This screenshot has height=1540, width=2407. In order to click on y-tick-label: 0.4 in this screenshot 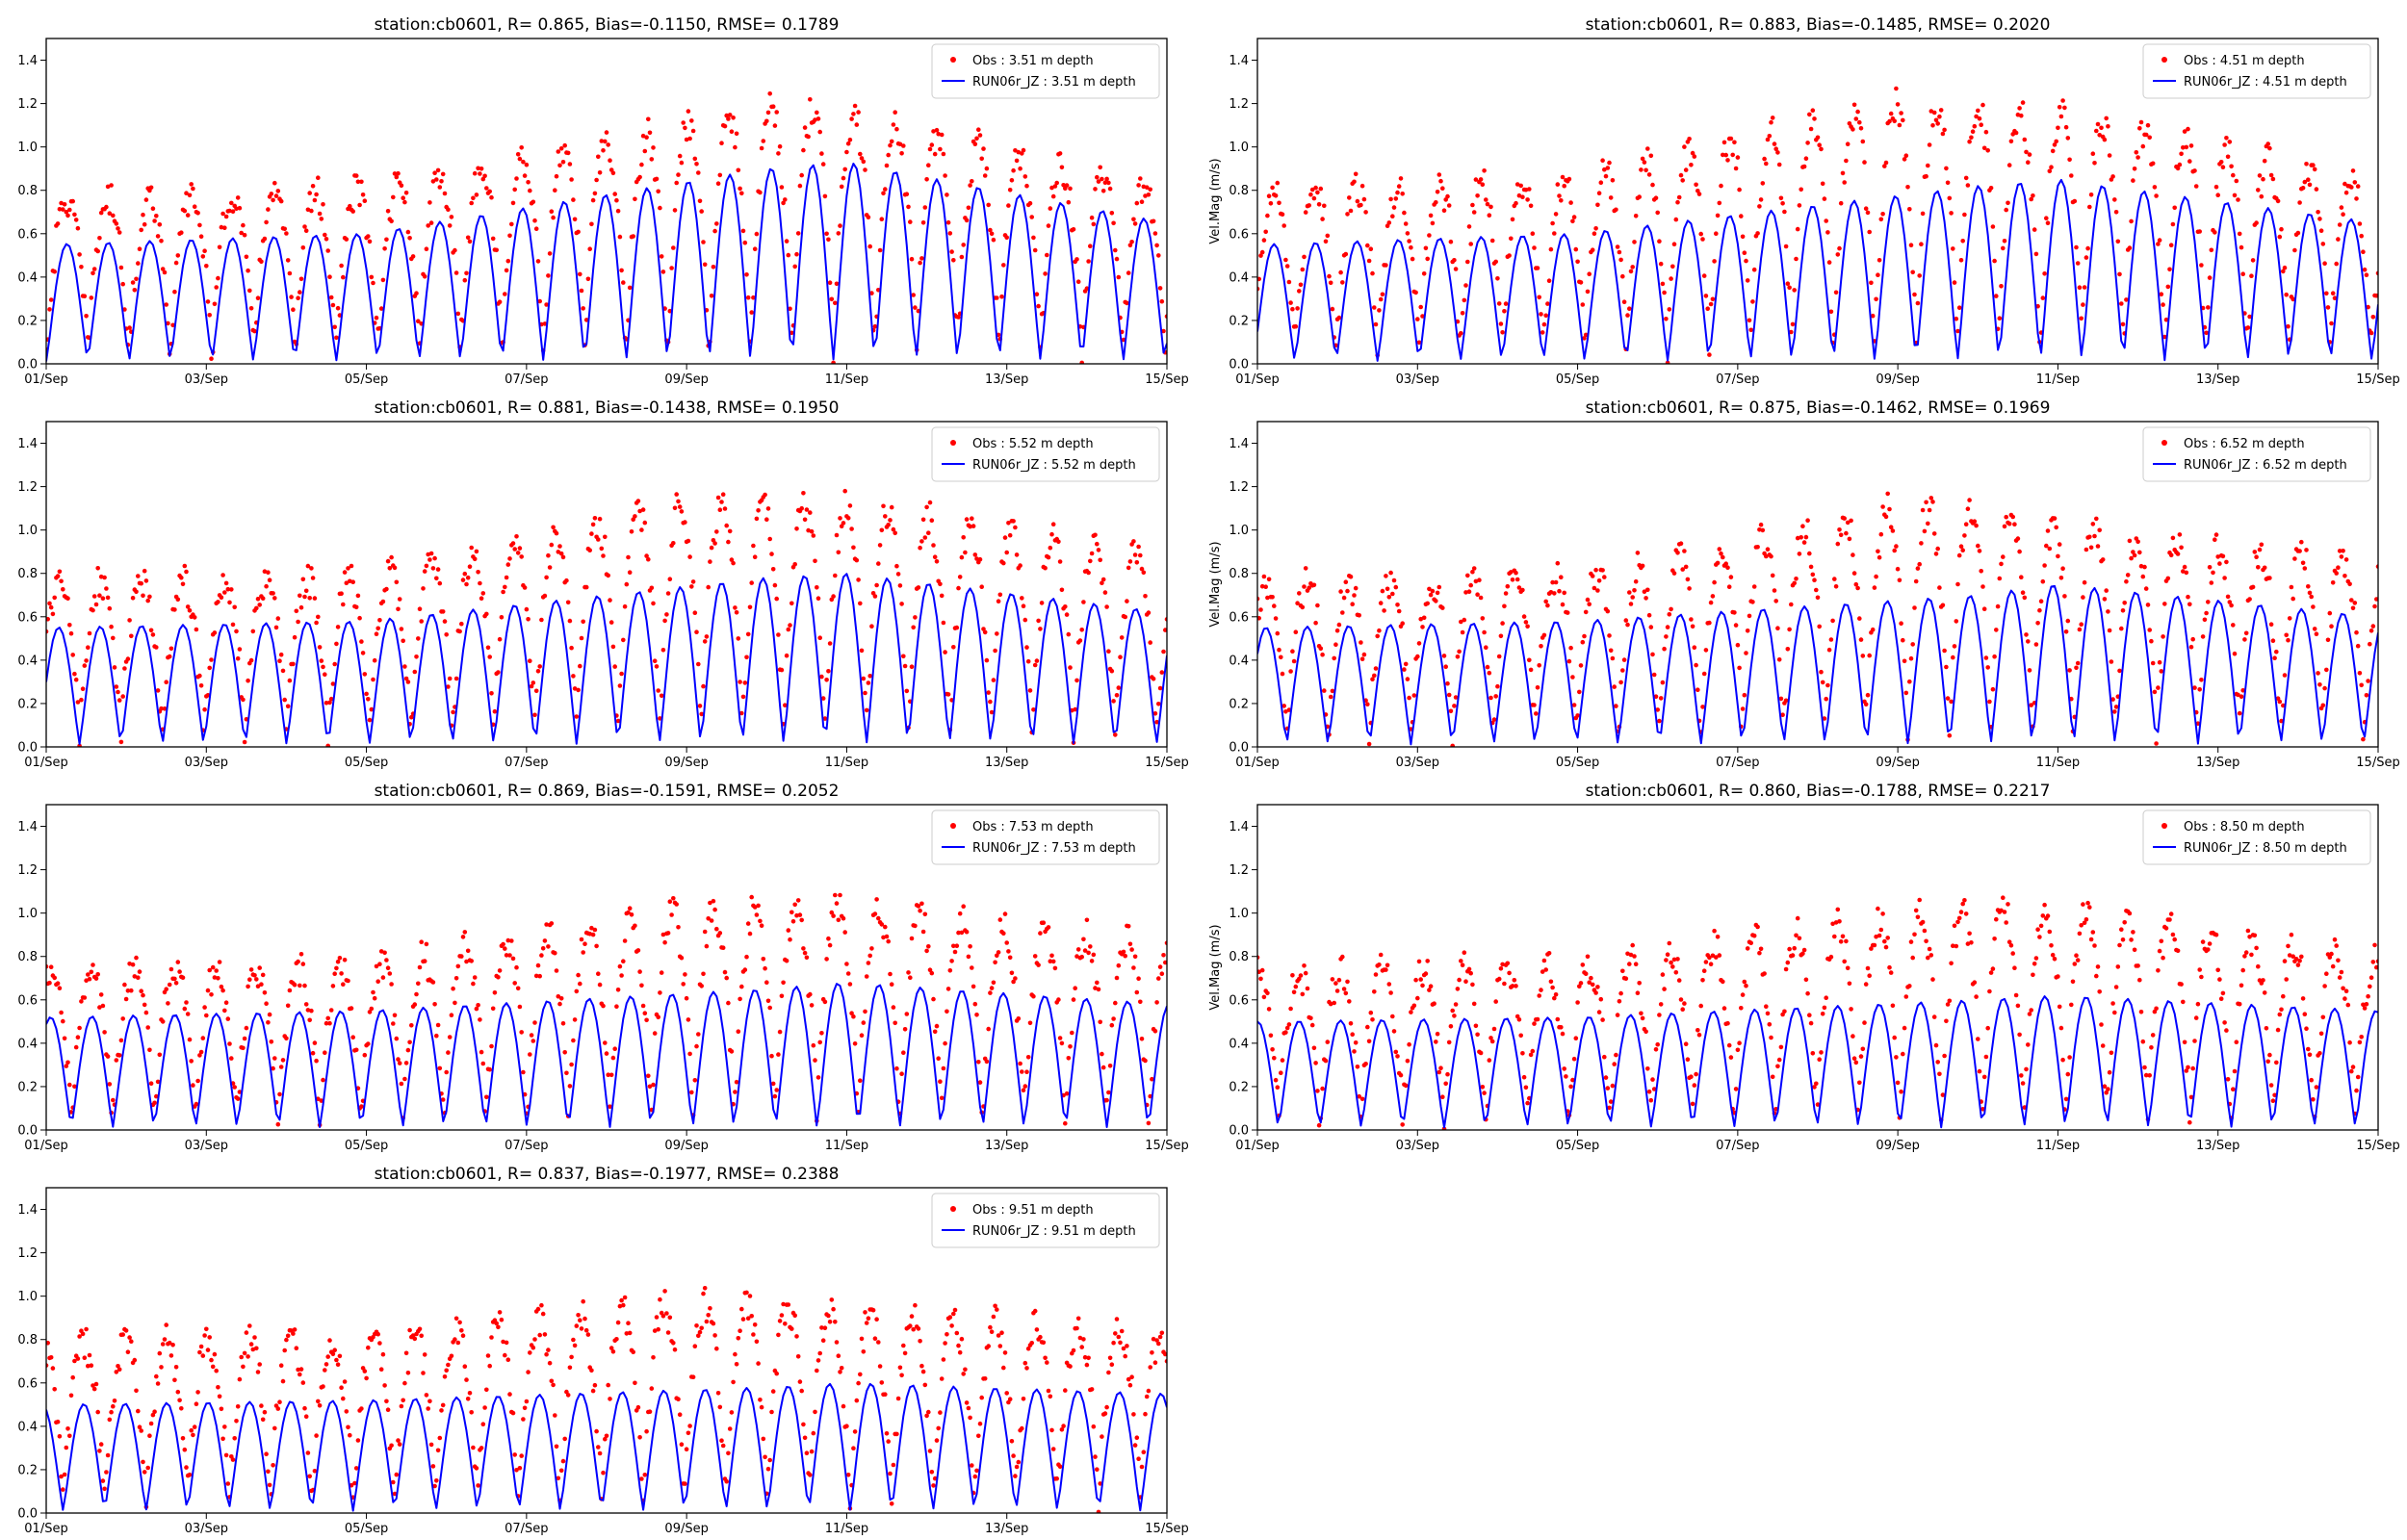, I will do `click(27, 277)`.